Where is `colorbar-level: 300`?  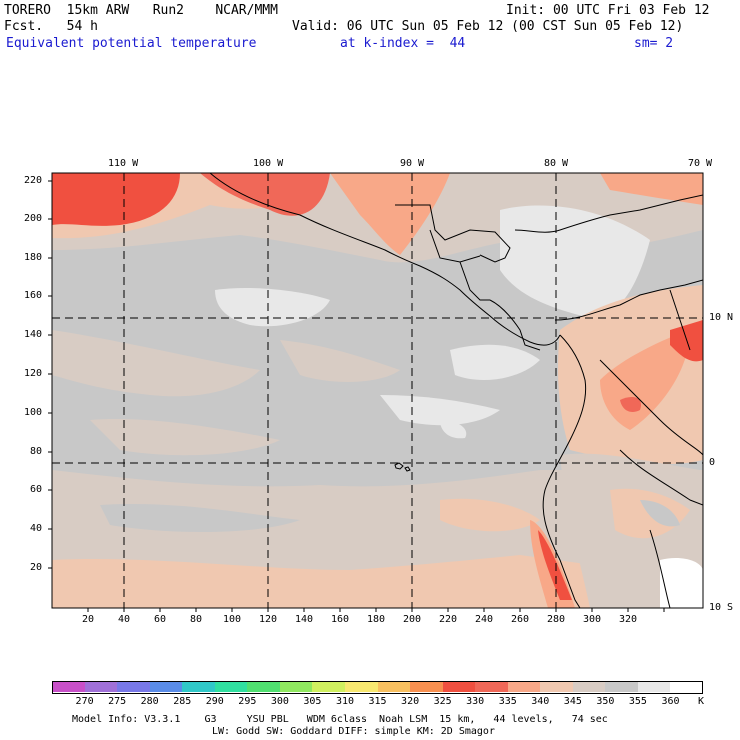 colorbar-level: 300 is located at coordinates (279, 701).